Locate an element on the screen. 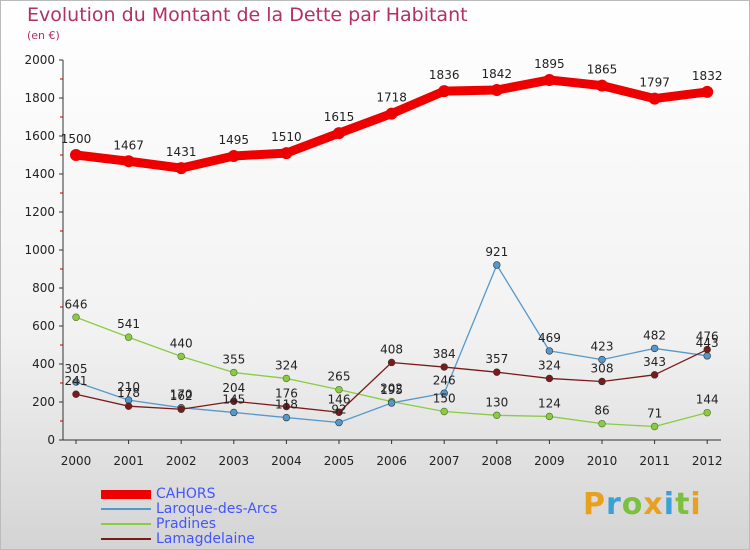 This screenshot has height=550, width=750. logo-letter: r is located at coordinates (614, 504).